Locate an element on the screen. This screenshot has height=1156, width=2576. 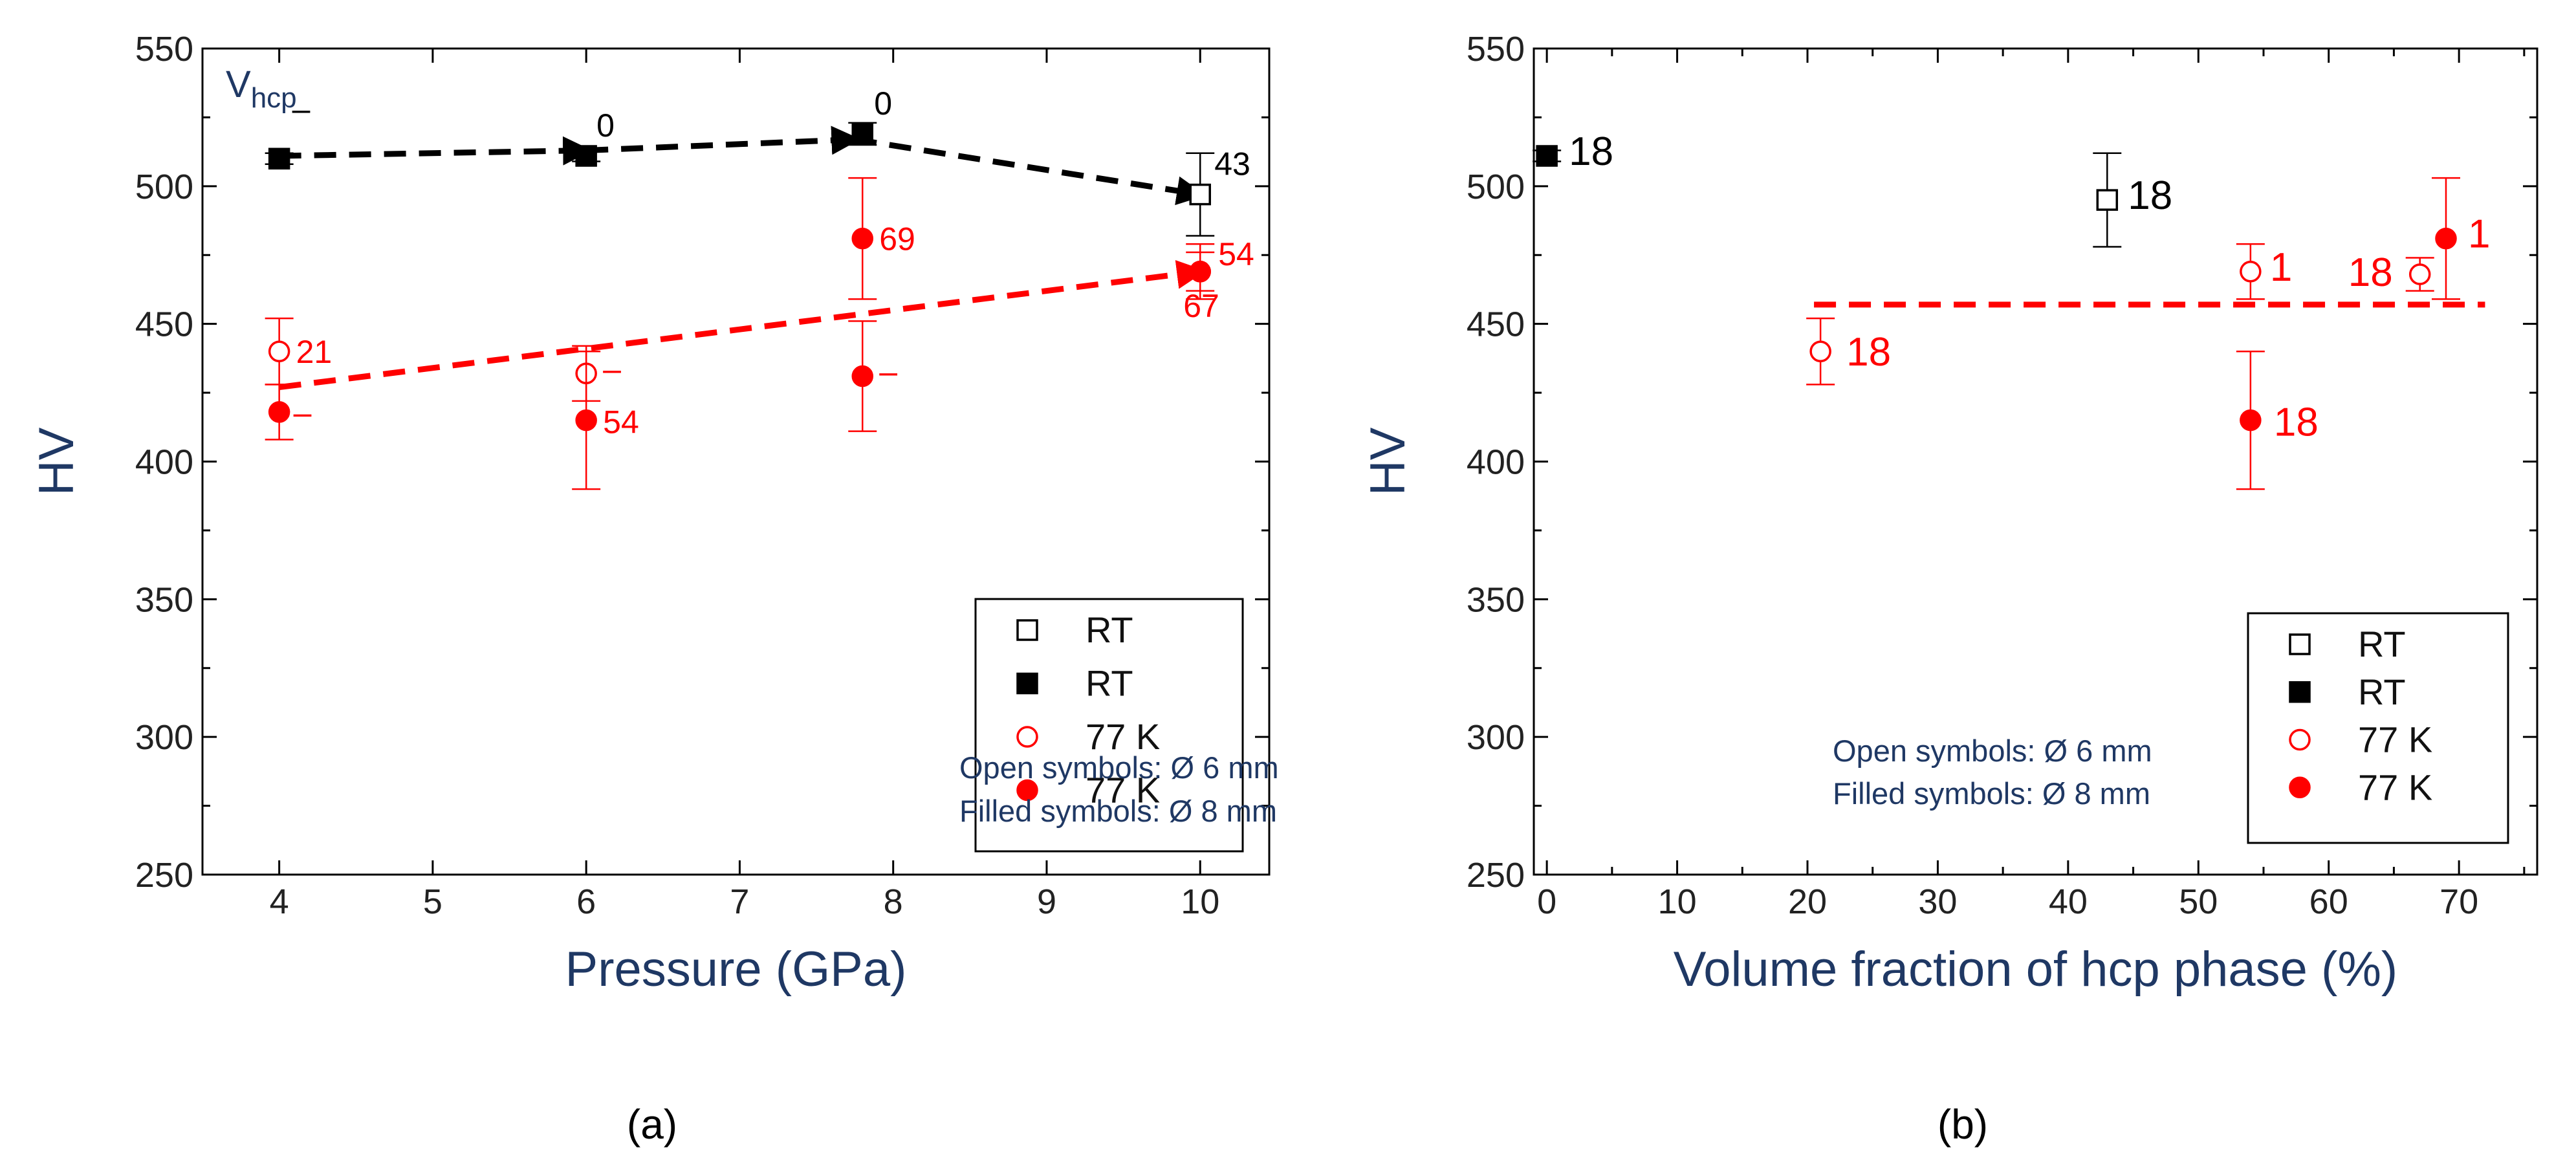
legend-box is located at coordinates (1109, 725).